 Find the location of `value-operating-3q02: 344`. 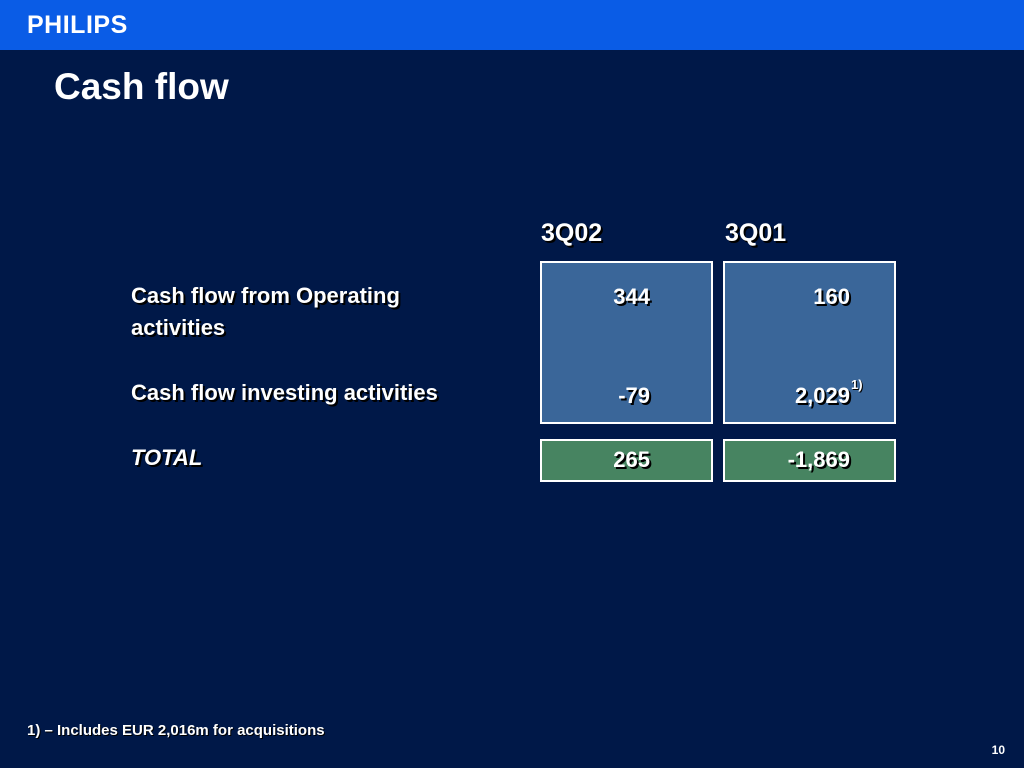

value-operating-3q02: 344 is located at coordinates (631, 296).